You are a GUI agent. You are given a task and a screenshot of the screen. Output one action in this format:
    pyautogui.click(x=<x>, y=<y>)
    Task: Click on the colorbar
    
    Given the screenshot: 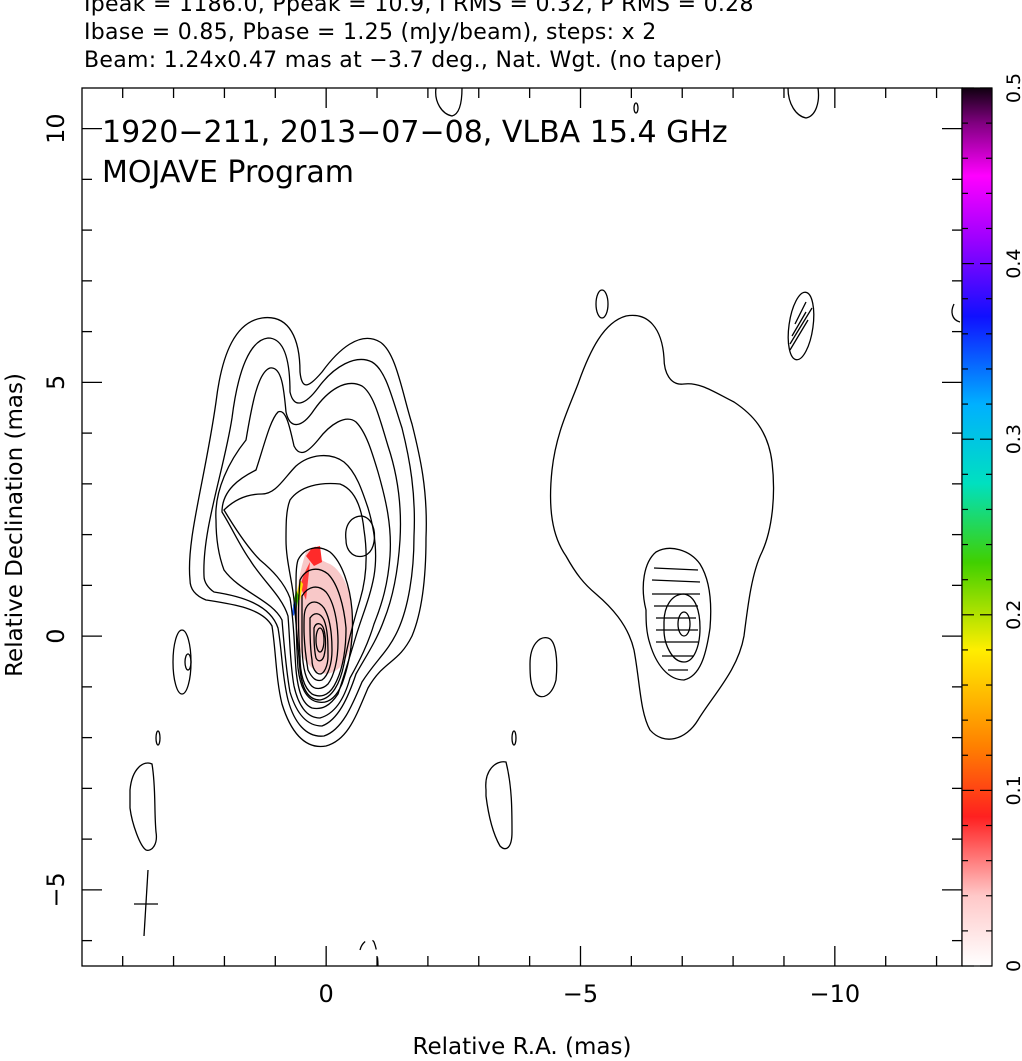 What is the action you would take?
    pyautogui.click(x=977, y=527)
    